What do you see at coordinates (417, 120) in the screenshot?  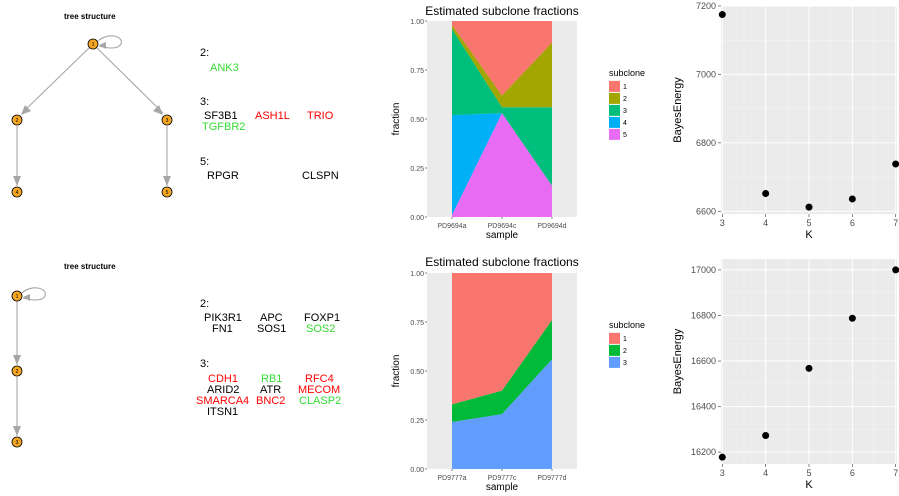 I see `y-tick-label: 0.50` at bounding box center [417, 120].